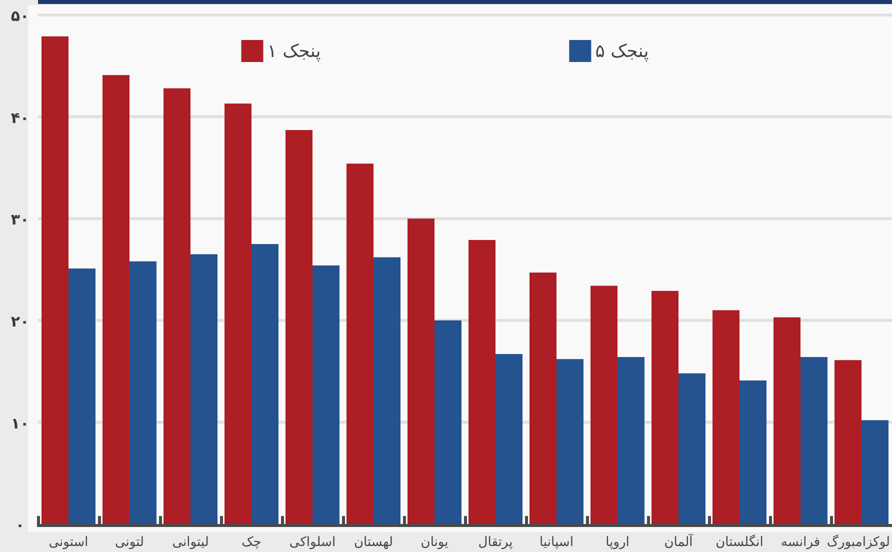 This screenshot has width=892, height=552. What do you see at coordinates (434, 542) in the screenshot?
I see `x-tick-label: یونان` at bounding box center [434, 542].